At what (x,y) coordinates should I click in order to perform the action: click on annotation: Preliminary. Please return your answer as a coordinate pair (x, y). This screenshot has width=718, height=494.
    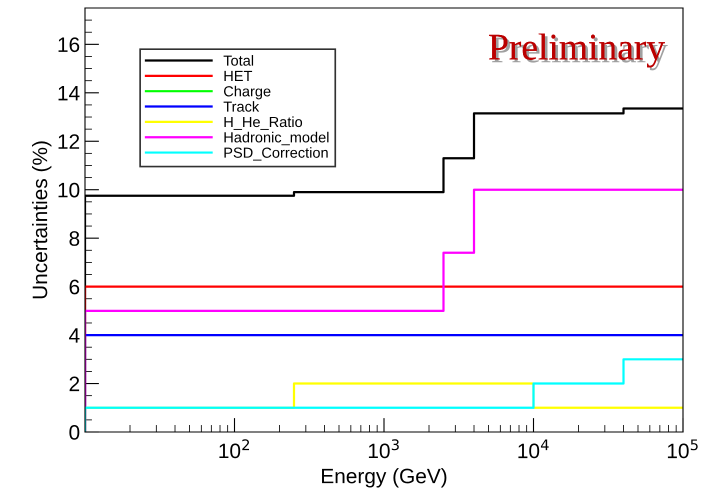
    Looking at the image, I should click on (578, 51).